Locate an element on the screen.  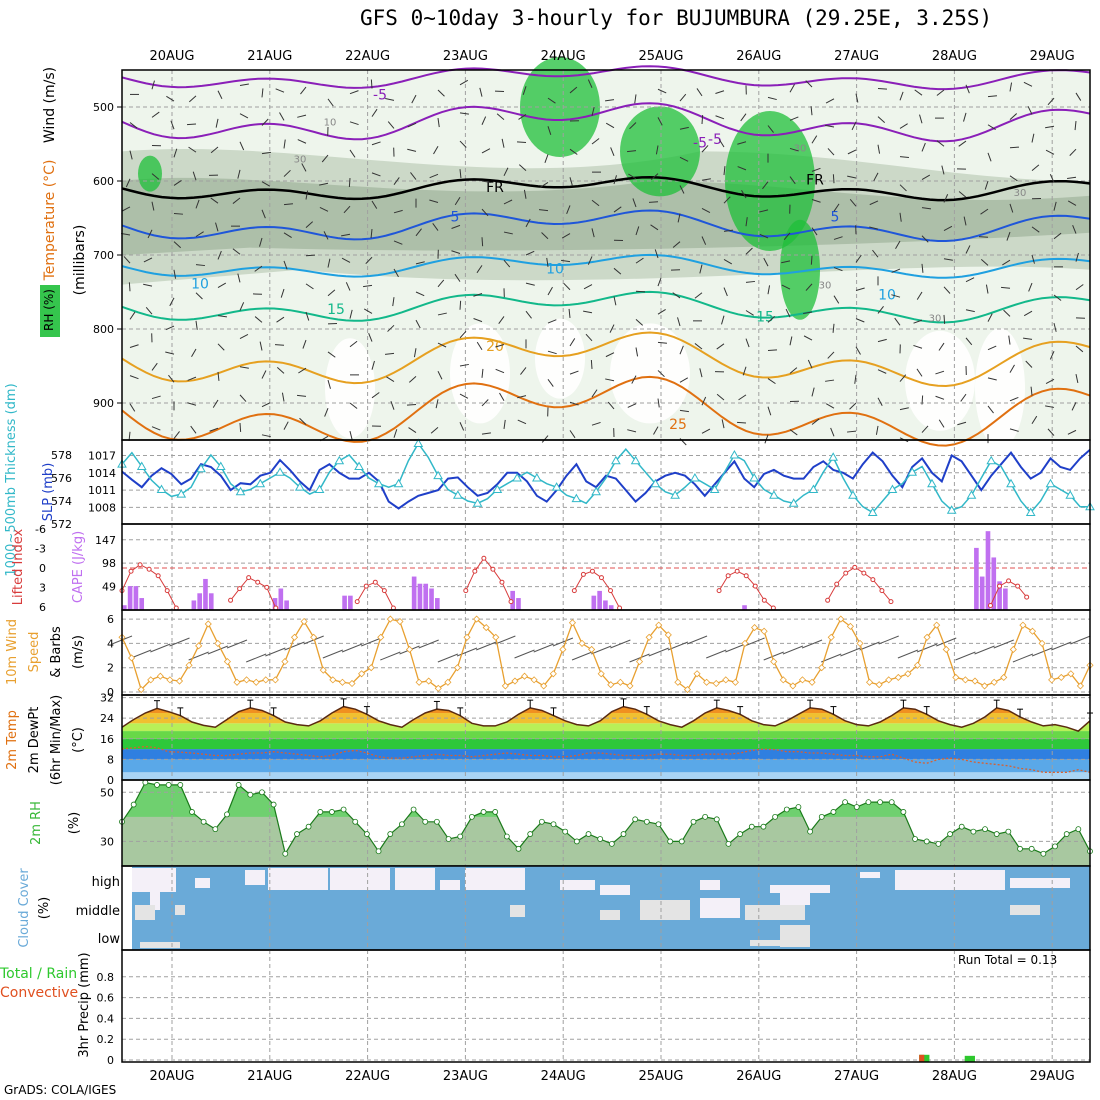
li-tick-label: 0 is located at coordinates (42, 568).